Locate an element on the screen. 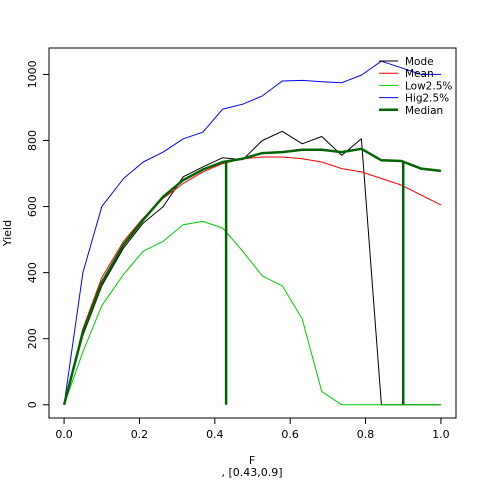 This screenshot has width=480, height=480. legend-label: Low2.5% is located at coordinates (428, 86).